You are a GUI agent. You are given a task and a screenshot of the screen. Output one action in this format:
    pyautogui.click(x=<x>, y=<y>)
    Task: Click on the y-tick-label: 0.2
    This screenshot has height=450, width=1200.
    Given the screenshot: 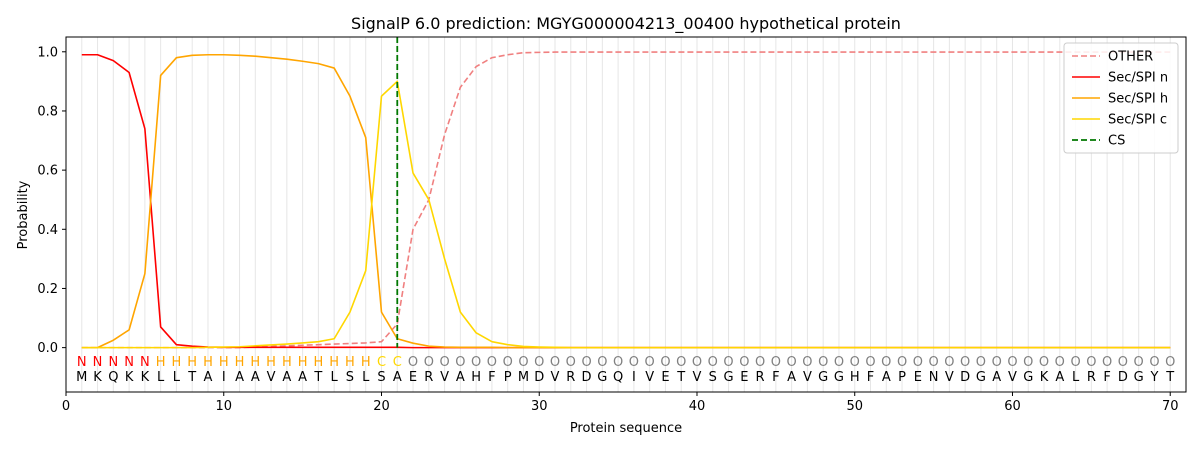 What is the action you would take?
    pyautogui.click(x=47, y=289)
    